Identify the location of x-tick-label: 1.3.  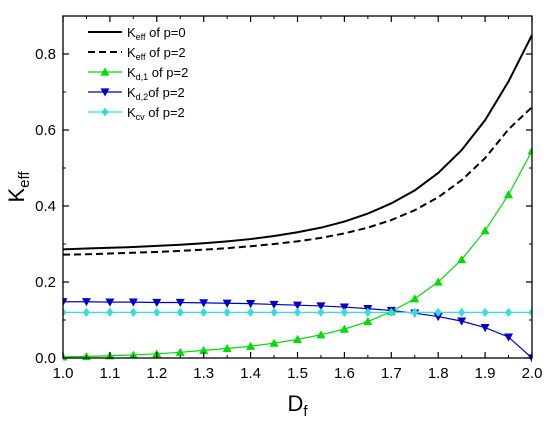
(203, 373).